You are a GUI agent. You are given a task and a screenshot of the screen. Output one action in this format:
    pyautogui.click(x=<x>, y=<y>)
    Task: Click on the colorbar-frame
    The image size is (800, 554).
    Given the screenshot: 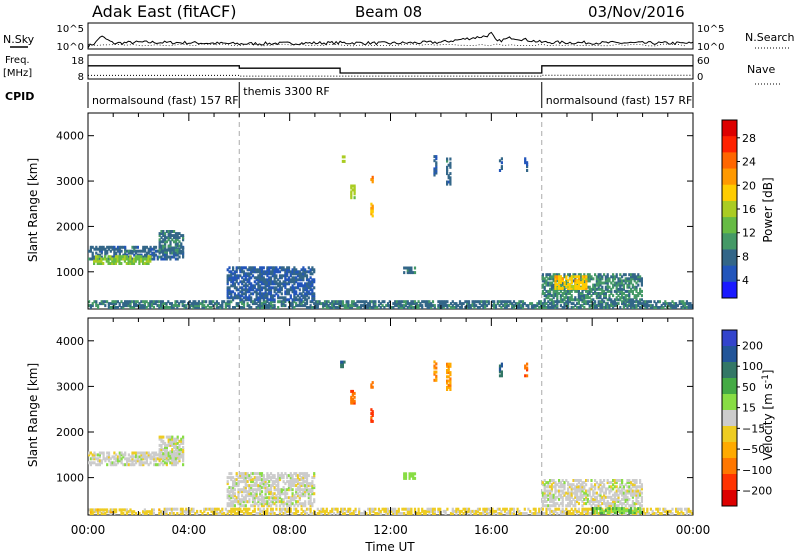 What is the action you would take?
    pyautogui.click(x=729, y=418)
    